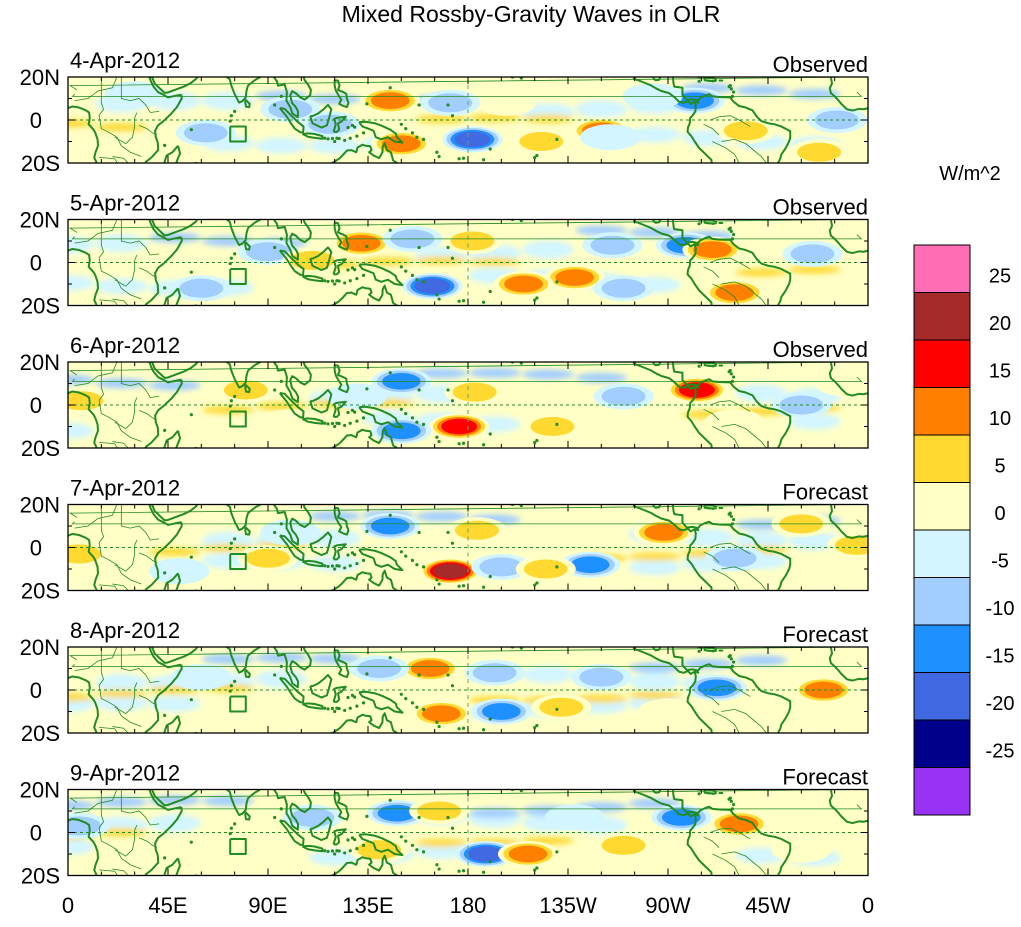 Image resolution: width=1021 pixels, height=927 pixels. What do you see at coordinates (367, 905) in the screenshot?
I see `x-tick-label: 135E` at bounding box center [367, 905].